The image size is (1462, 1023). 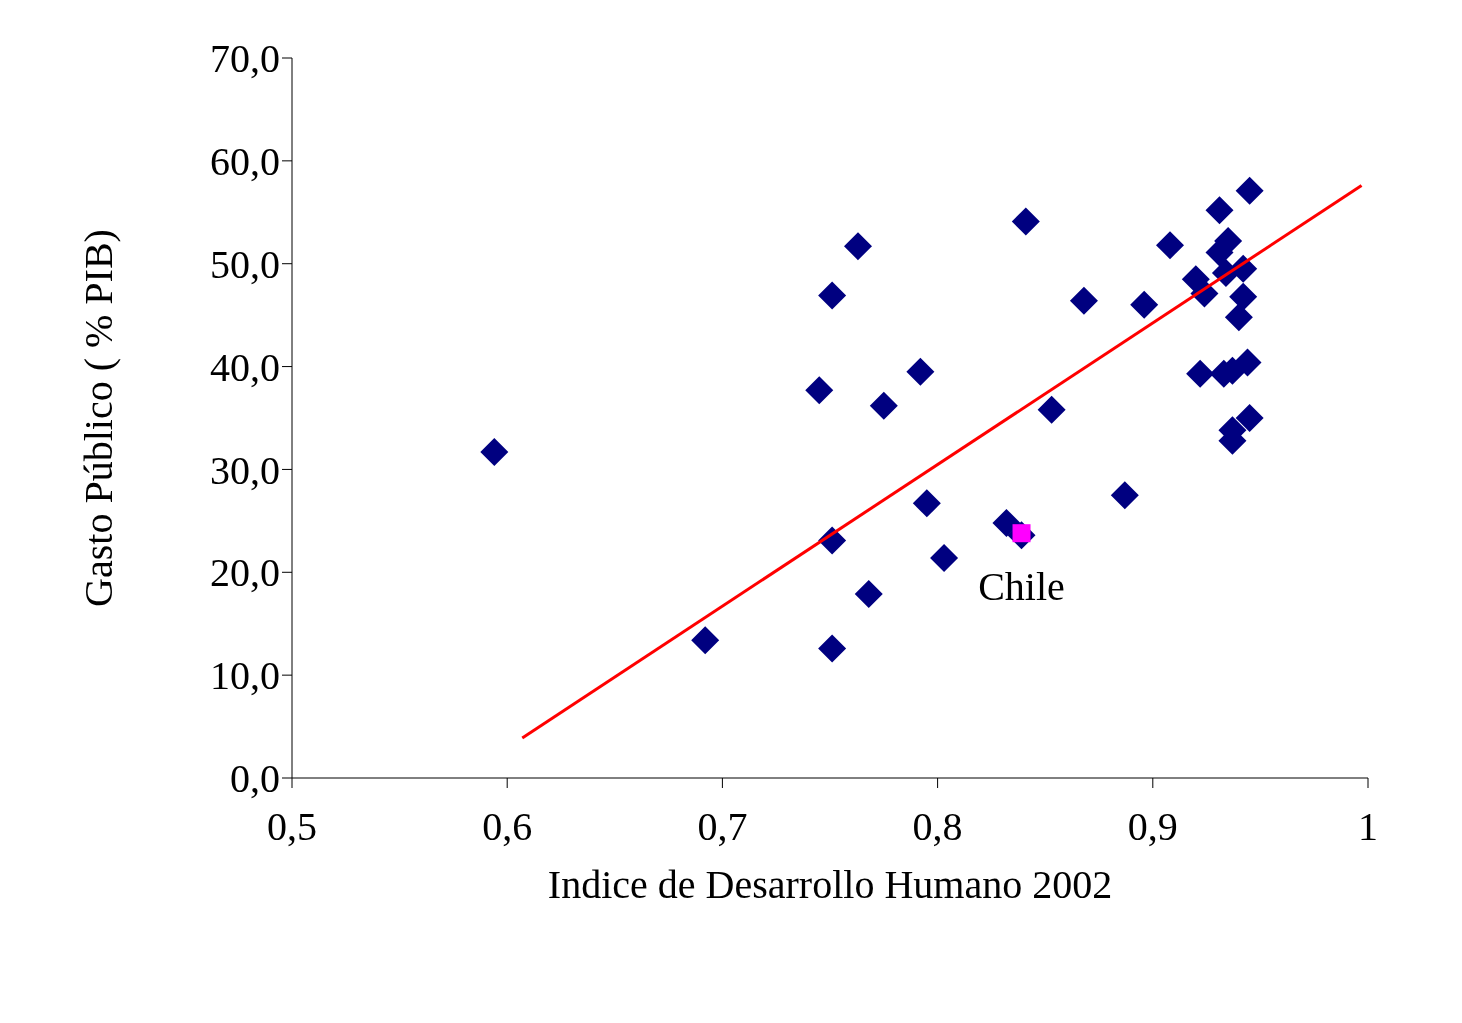 I want to click on y-tick-label: 20,0, so click(x=245, y=573).